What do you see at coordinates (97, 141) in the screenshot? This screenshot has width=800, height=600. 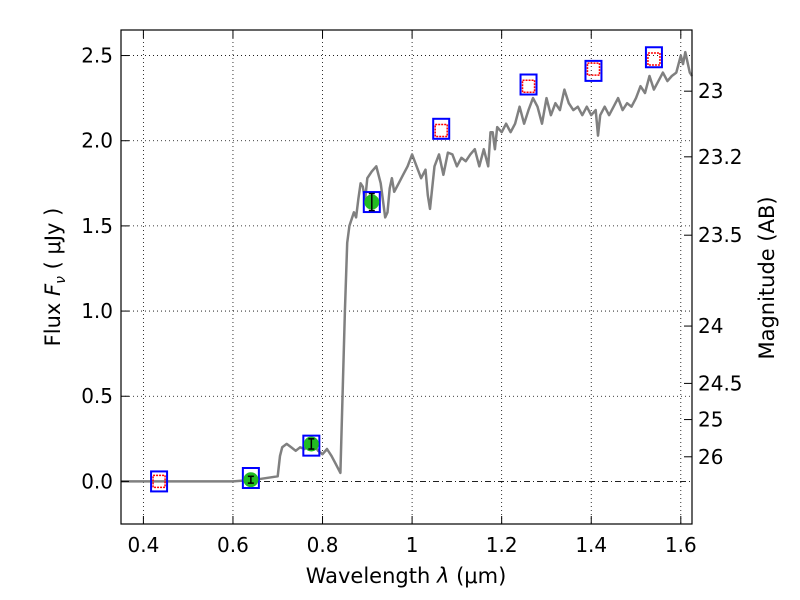 I see `y-tick-label: 2.0` at bounding box center [97, 141].